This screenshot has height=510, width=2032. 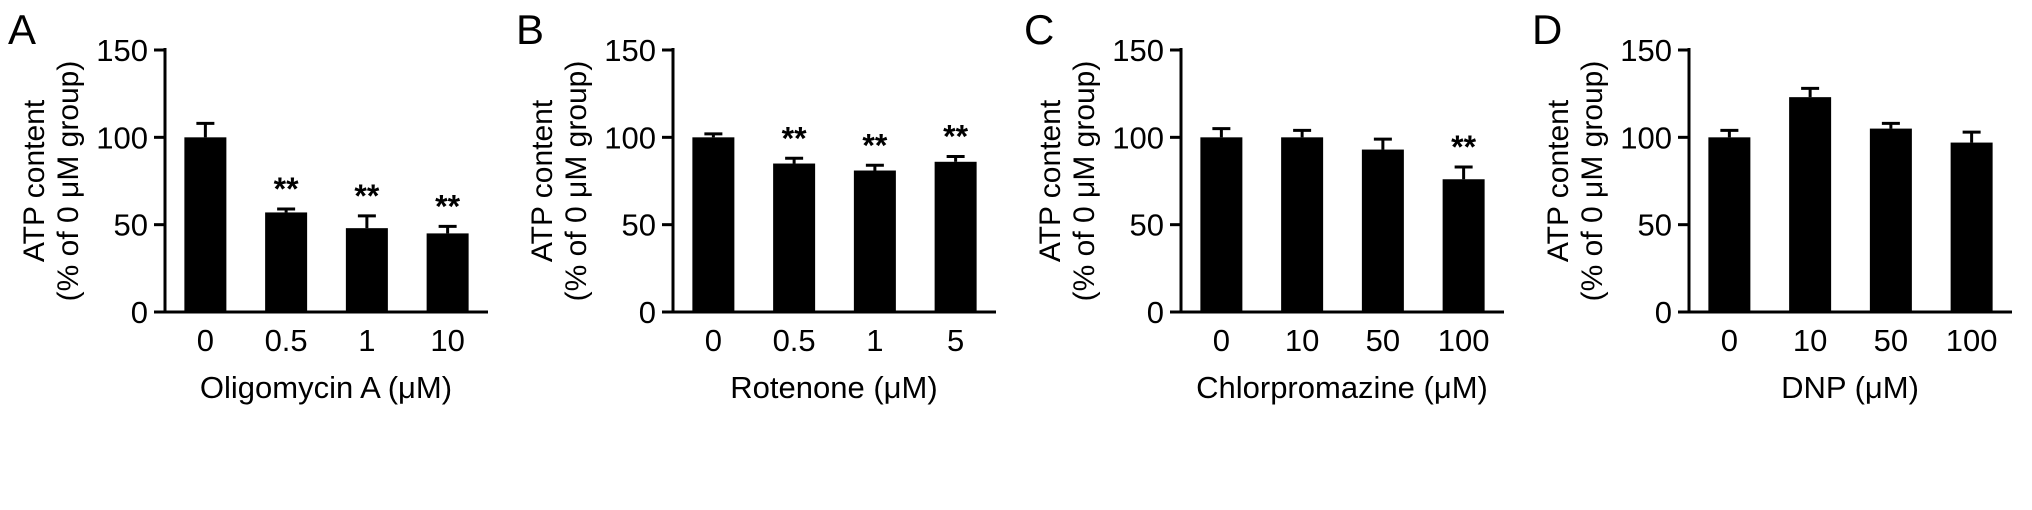 What do you see at coordinates (1342, 387) in the screenshot?
I see `x-axis-label: Chlorpromazine (μM)` at bounding box center [1342, 387].